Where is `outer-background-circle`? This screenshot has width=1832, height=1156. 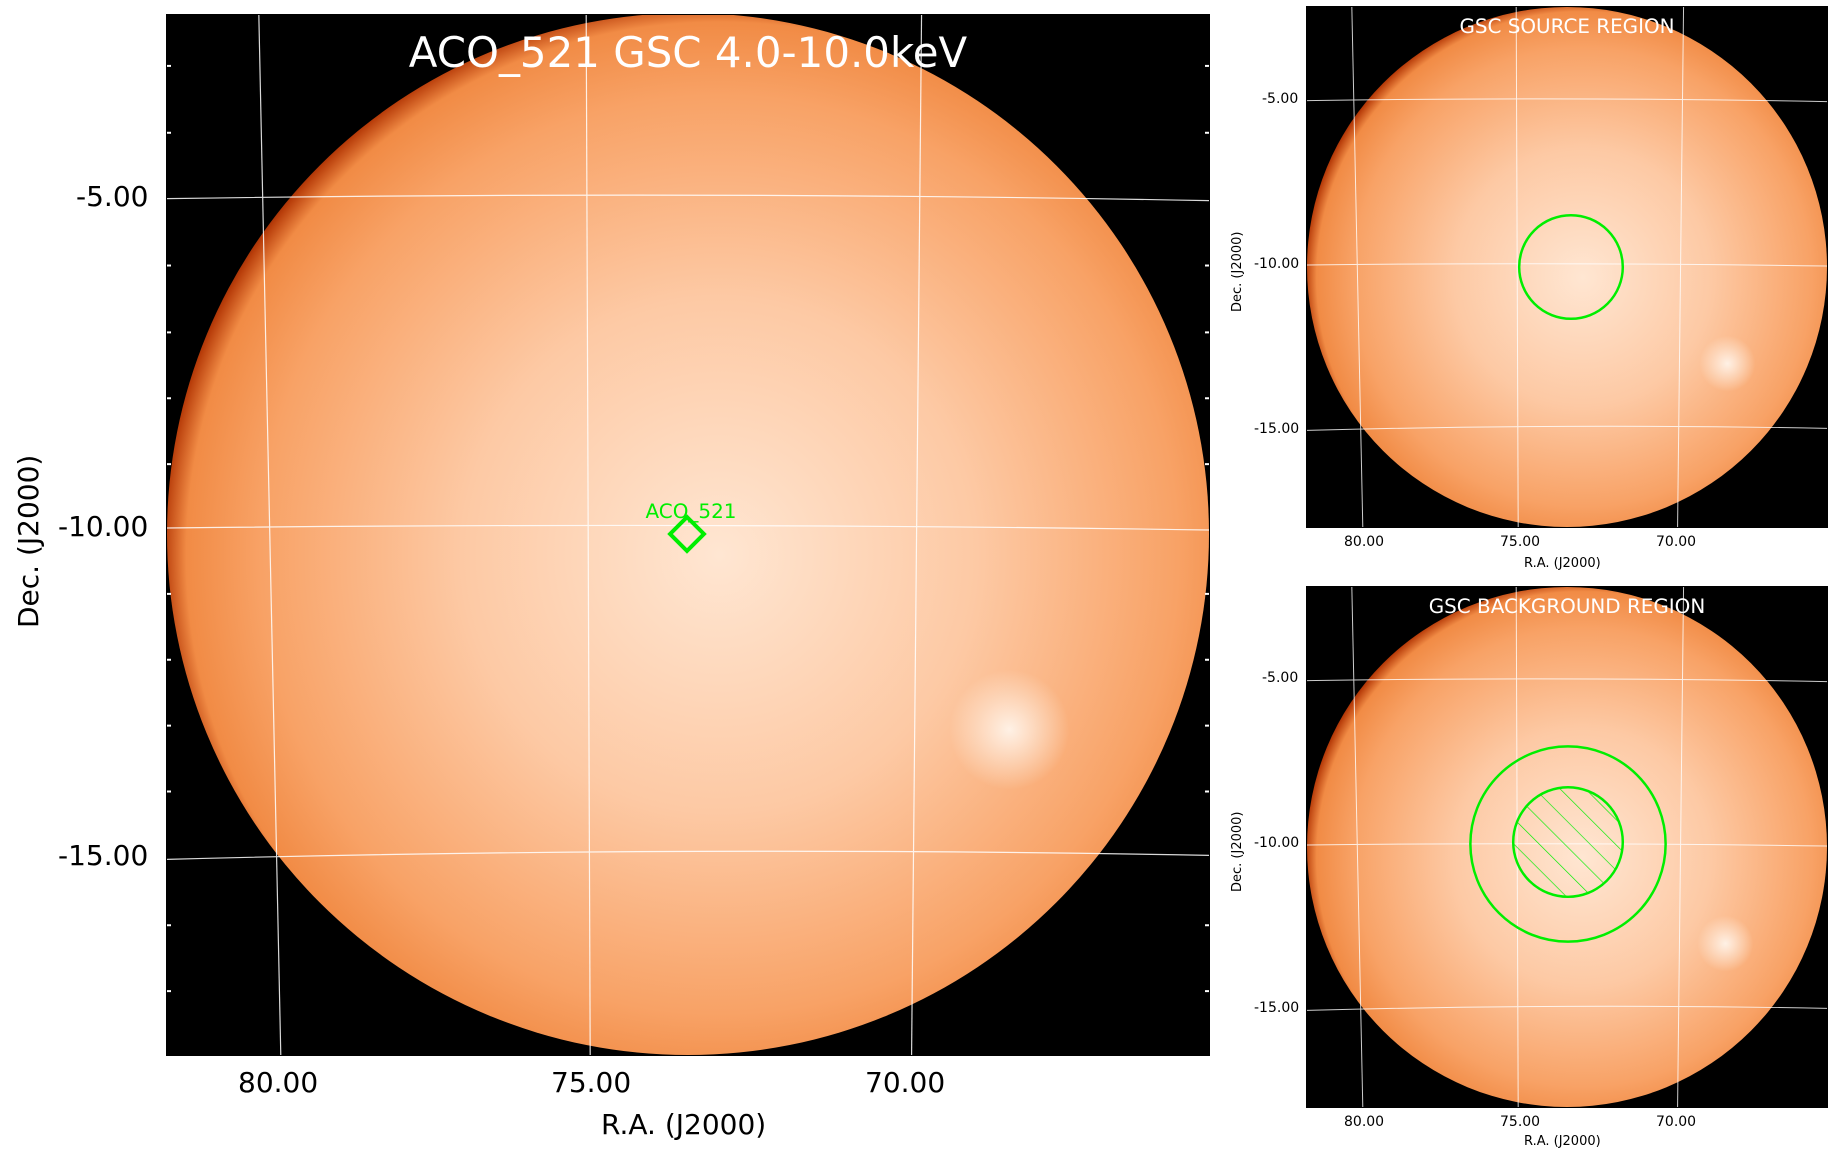
outer-background-circle is located at coordinates (1568, 844).